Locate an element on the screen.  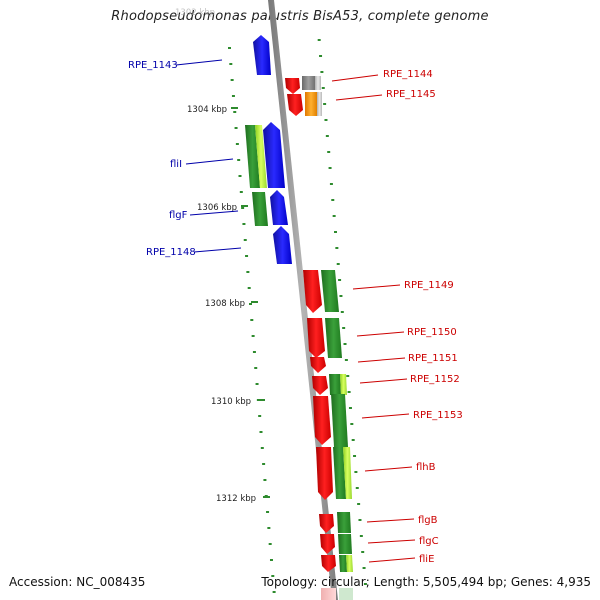
axis-tick-label: 1306 kbp is located at coordinates (217, 208).